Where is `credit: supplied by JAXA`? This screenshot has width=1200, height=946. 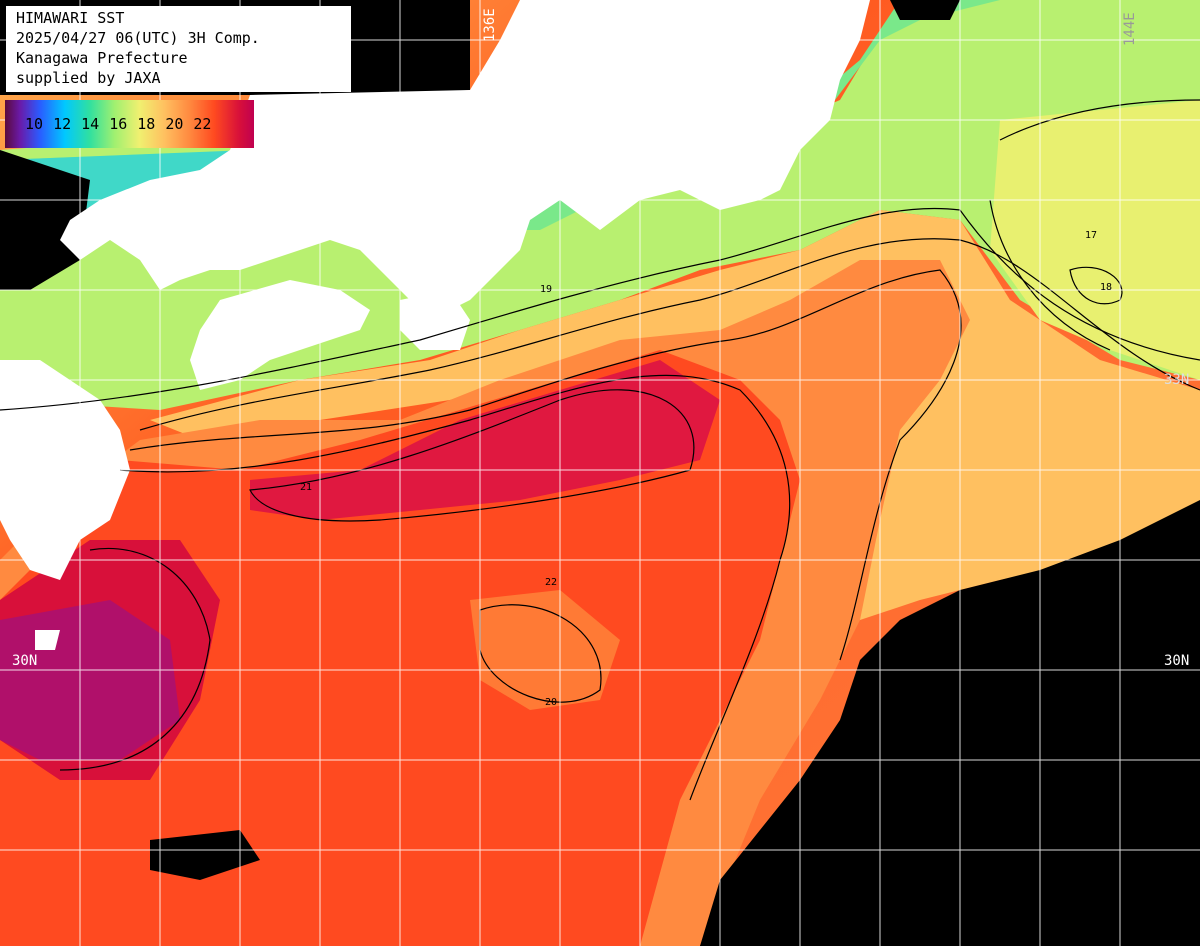 credit: supplied by JAXA is located at coordinates (88, 78).